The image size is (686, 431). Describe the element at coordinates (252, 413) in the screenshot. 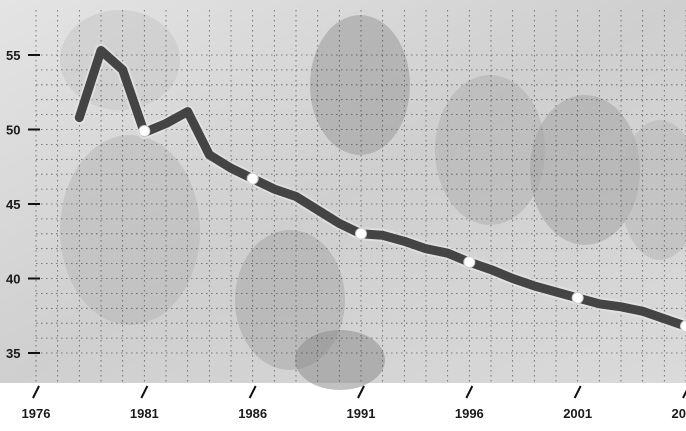

I see `x-tick-label: 1986` at that location.